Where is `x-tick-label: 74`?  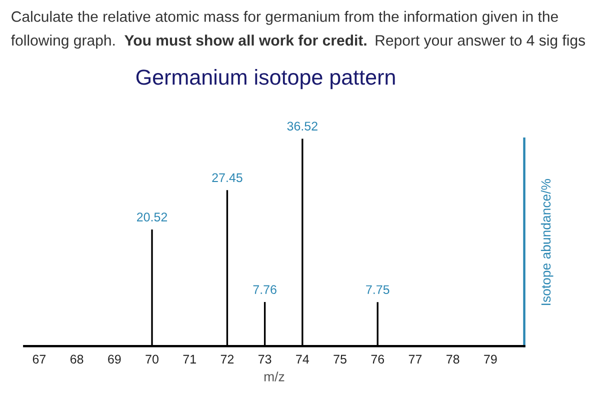
x-tick-label: 74 is located at coordinates (303, 359).